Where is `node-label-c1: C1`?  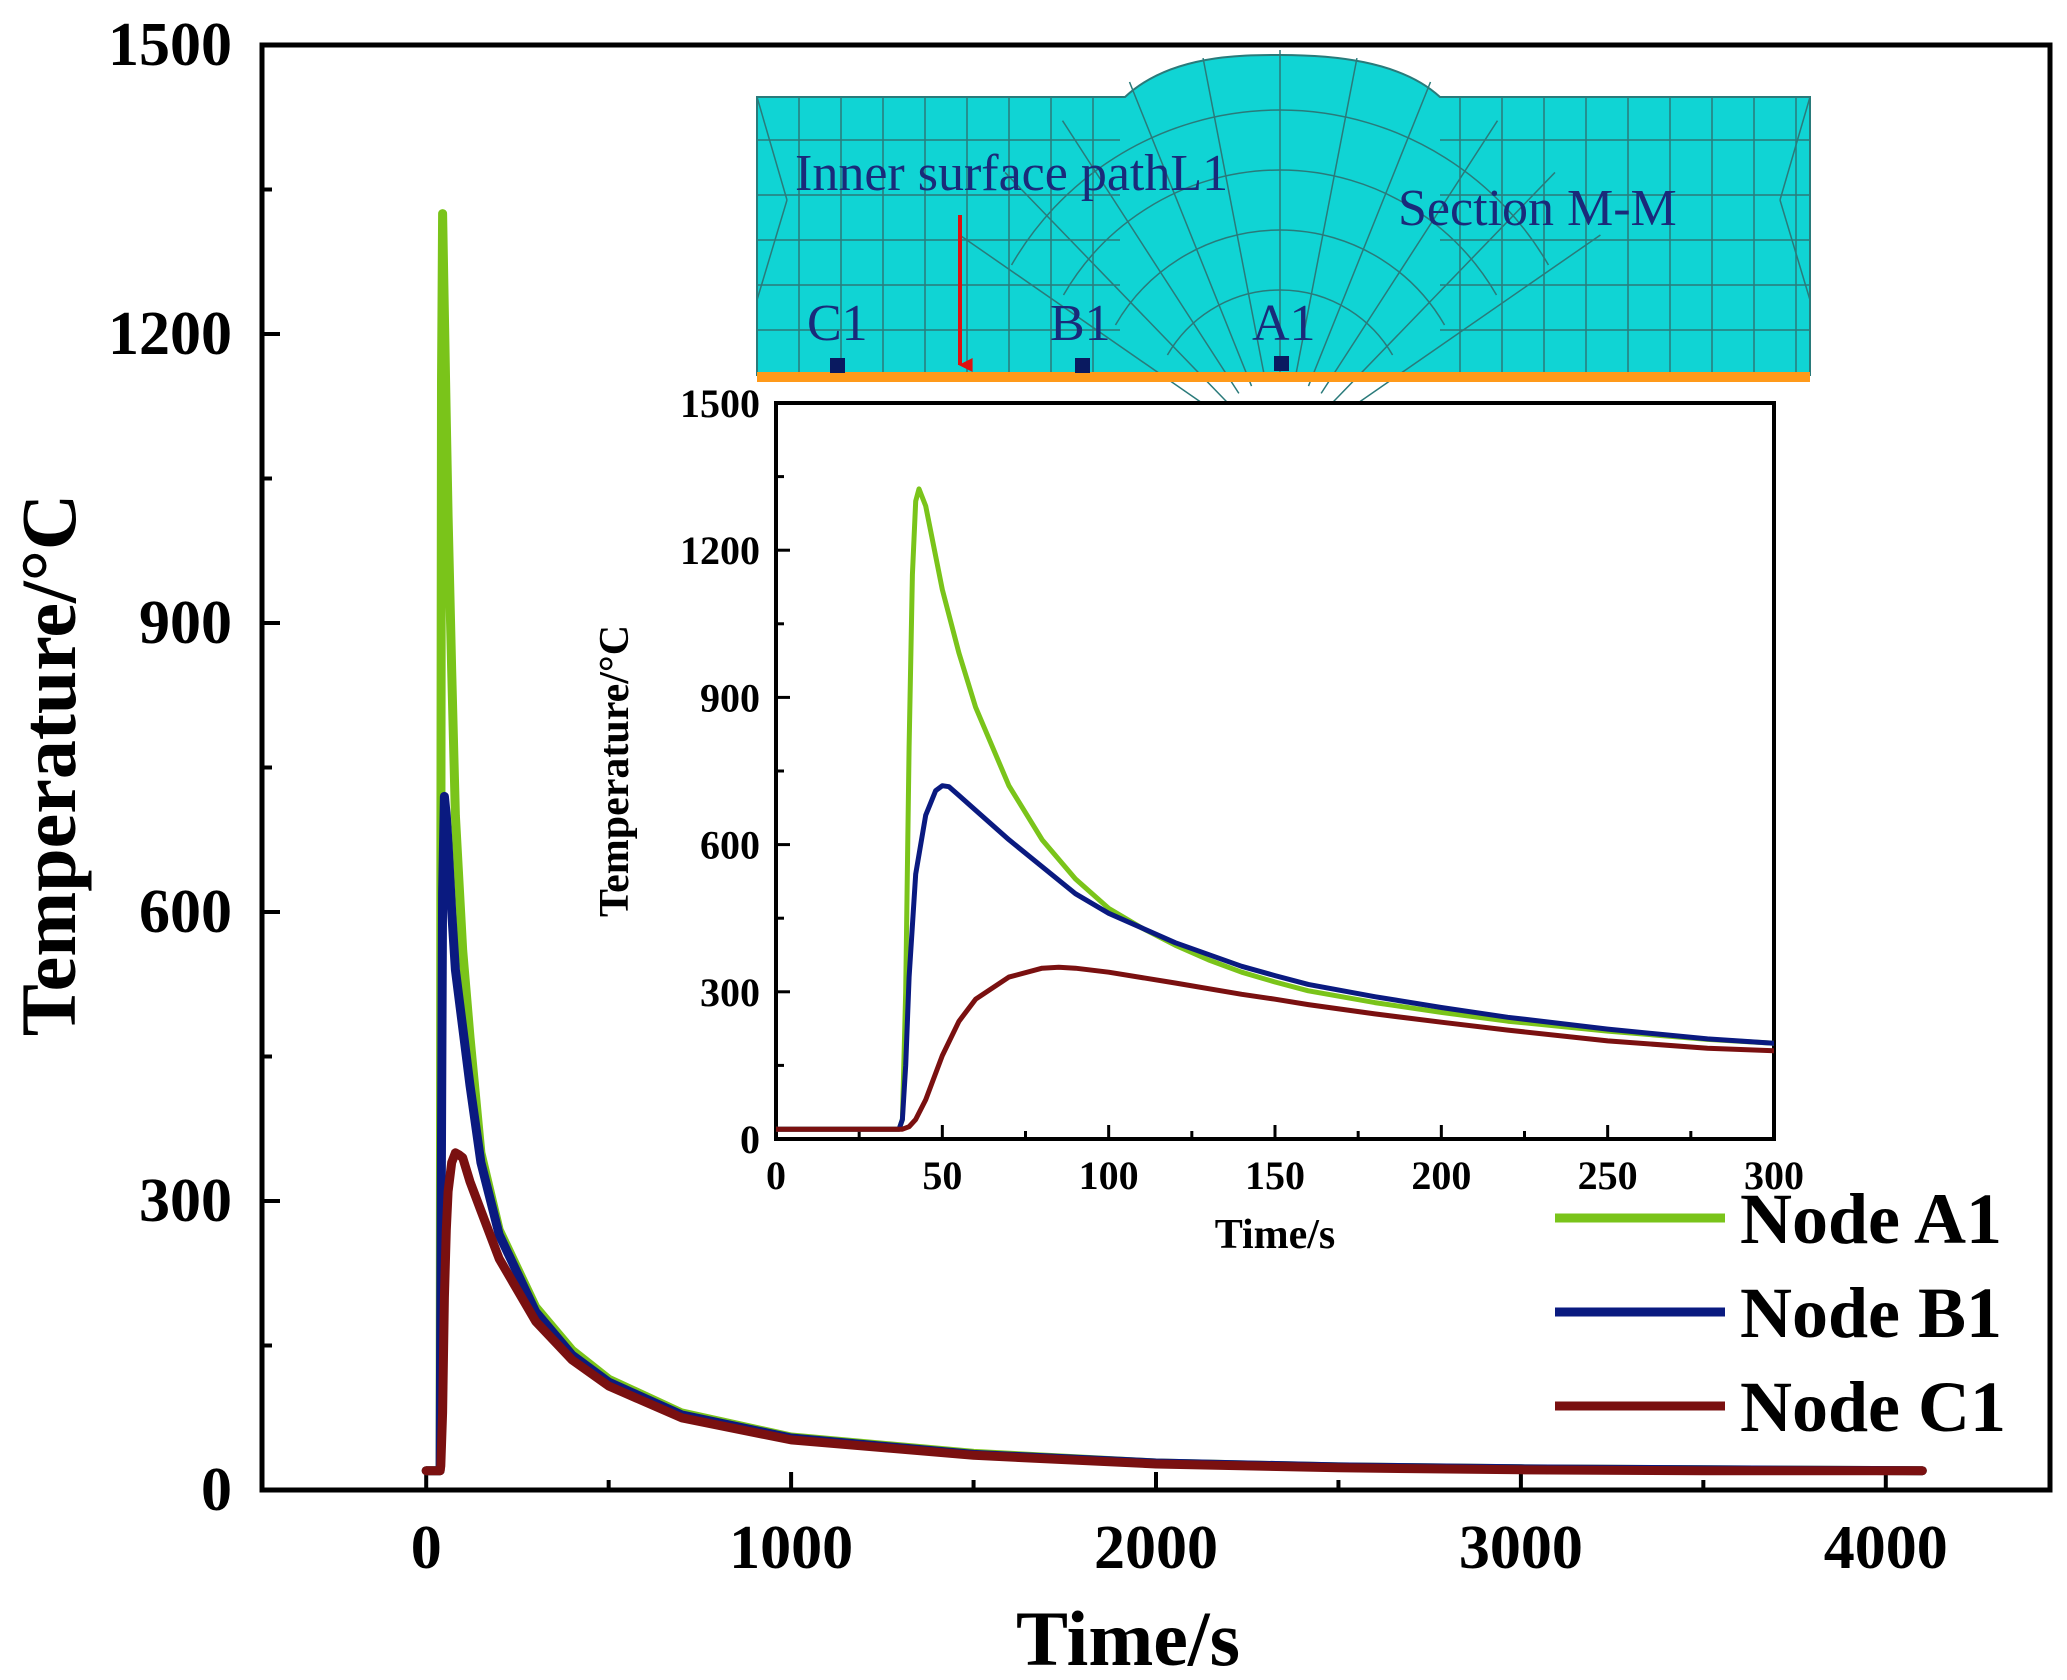
node-label-c1: C1 is located at coordinates (837, 323).